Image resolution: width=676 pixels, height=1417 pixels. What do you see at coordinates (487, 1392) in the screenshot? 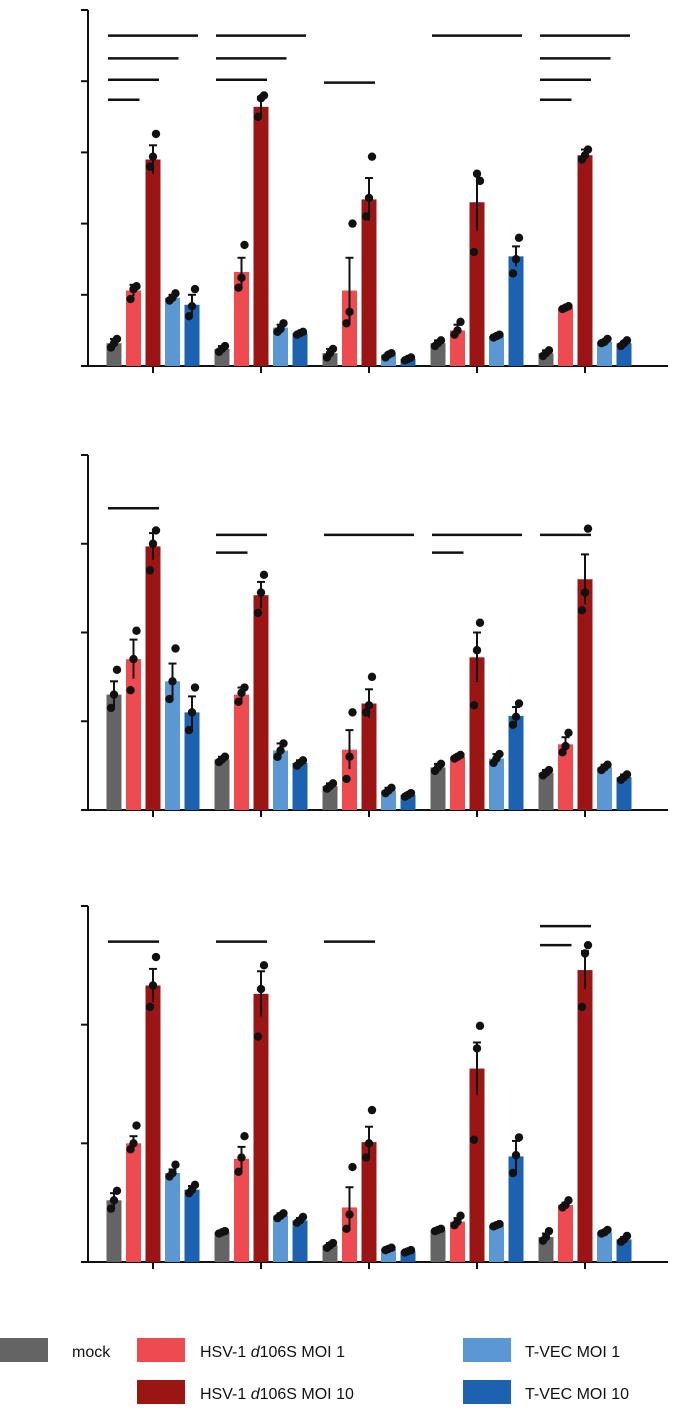
I see `legend-swatch-tvec_moi10` at bounding box center [487, 1392].